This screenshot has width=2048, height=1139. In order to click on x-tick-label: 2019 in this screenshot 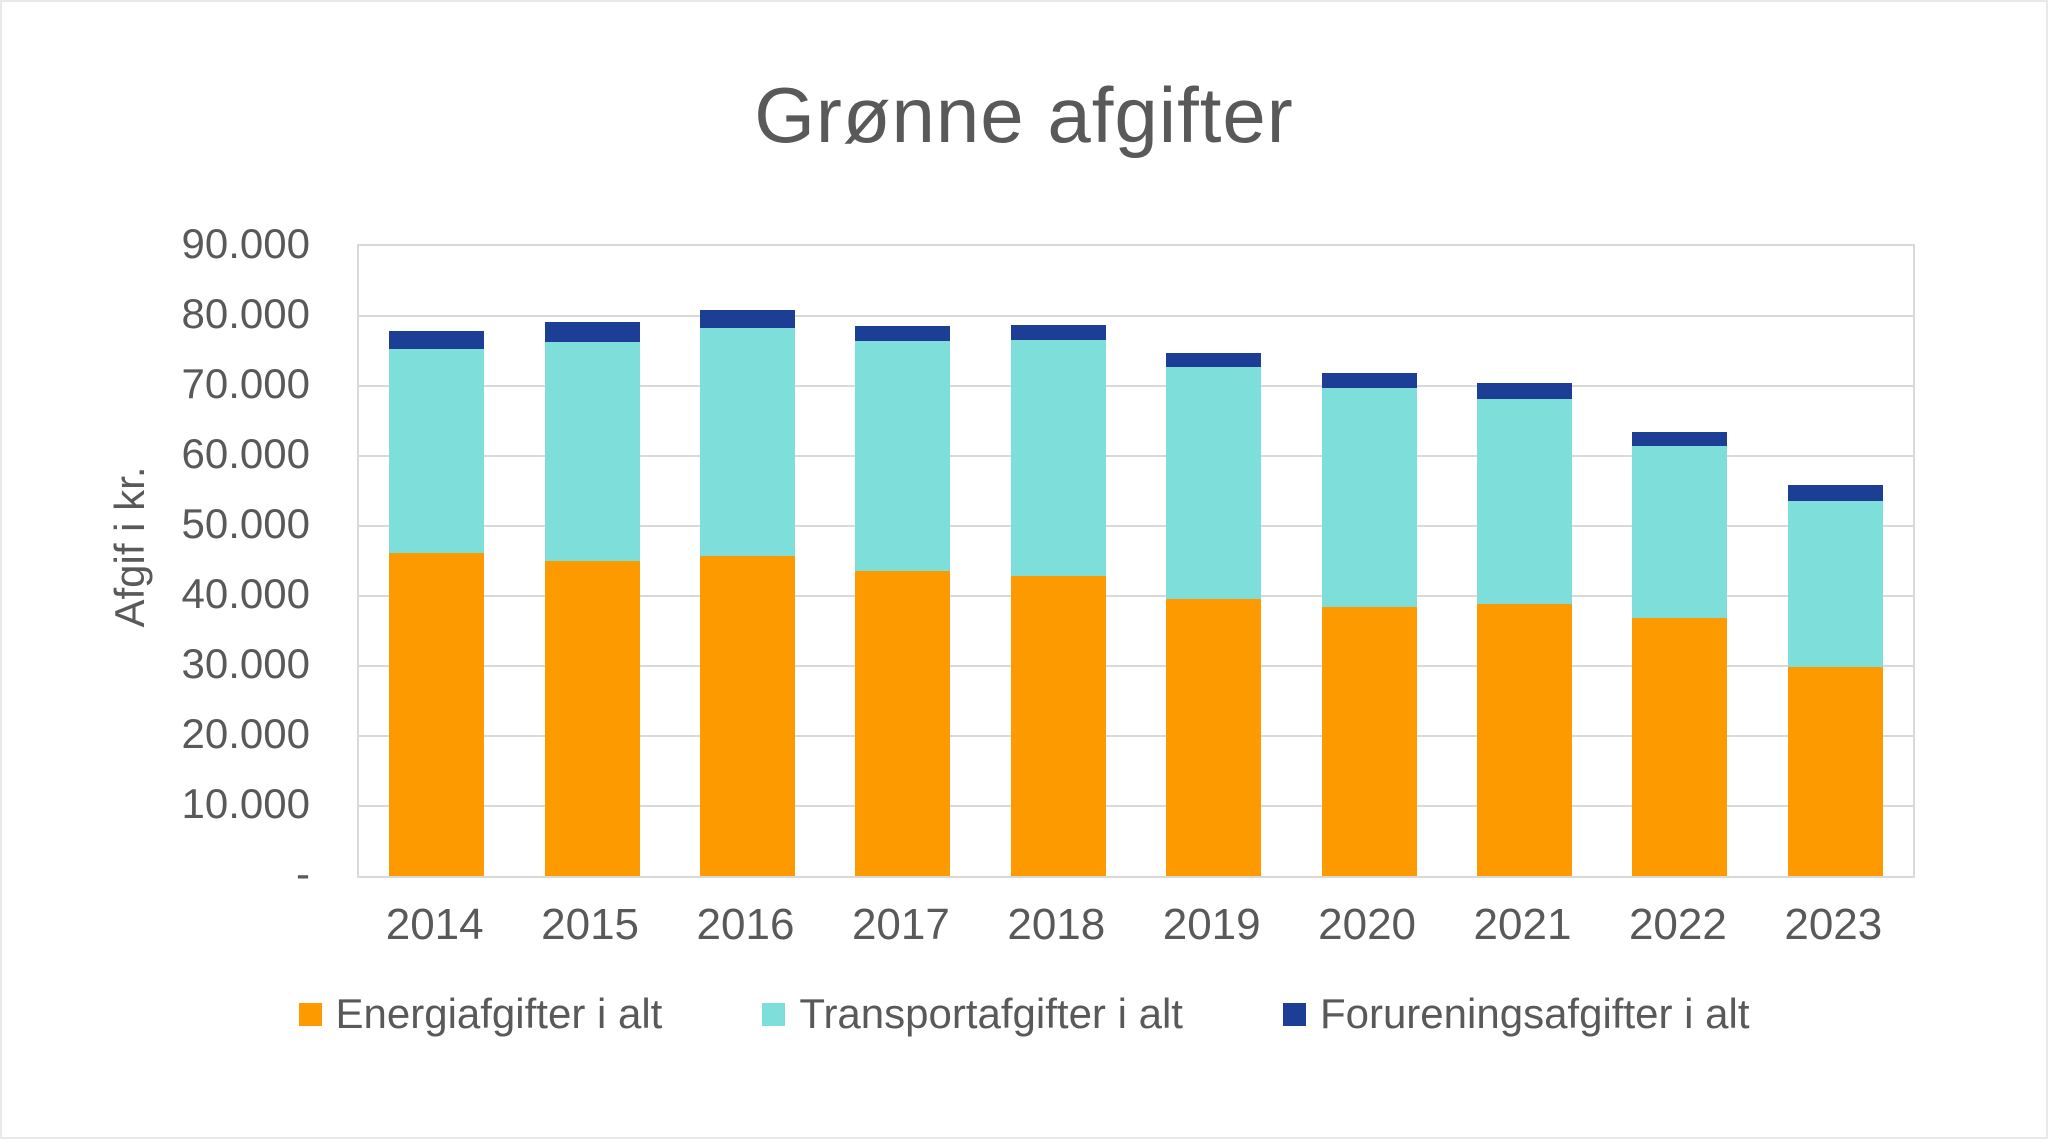, I will do `click(1211, 924)`.